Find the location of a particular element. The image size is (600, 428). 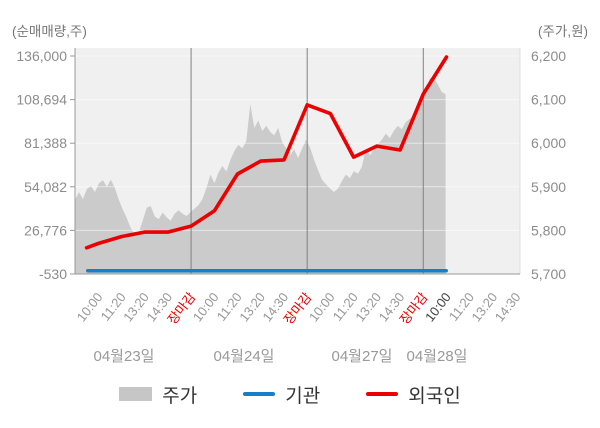

right-axis-tick-label: 5,900 is located at coordinates (548, 187).